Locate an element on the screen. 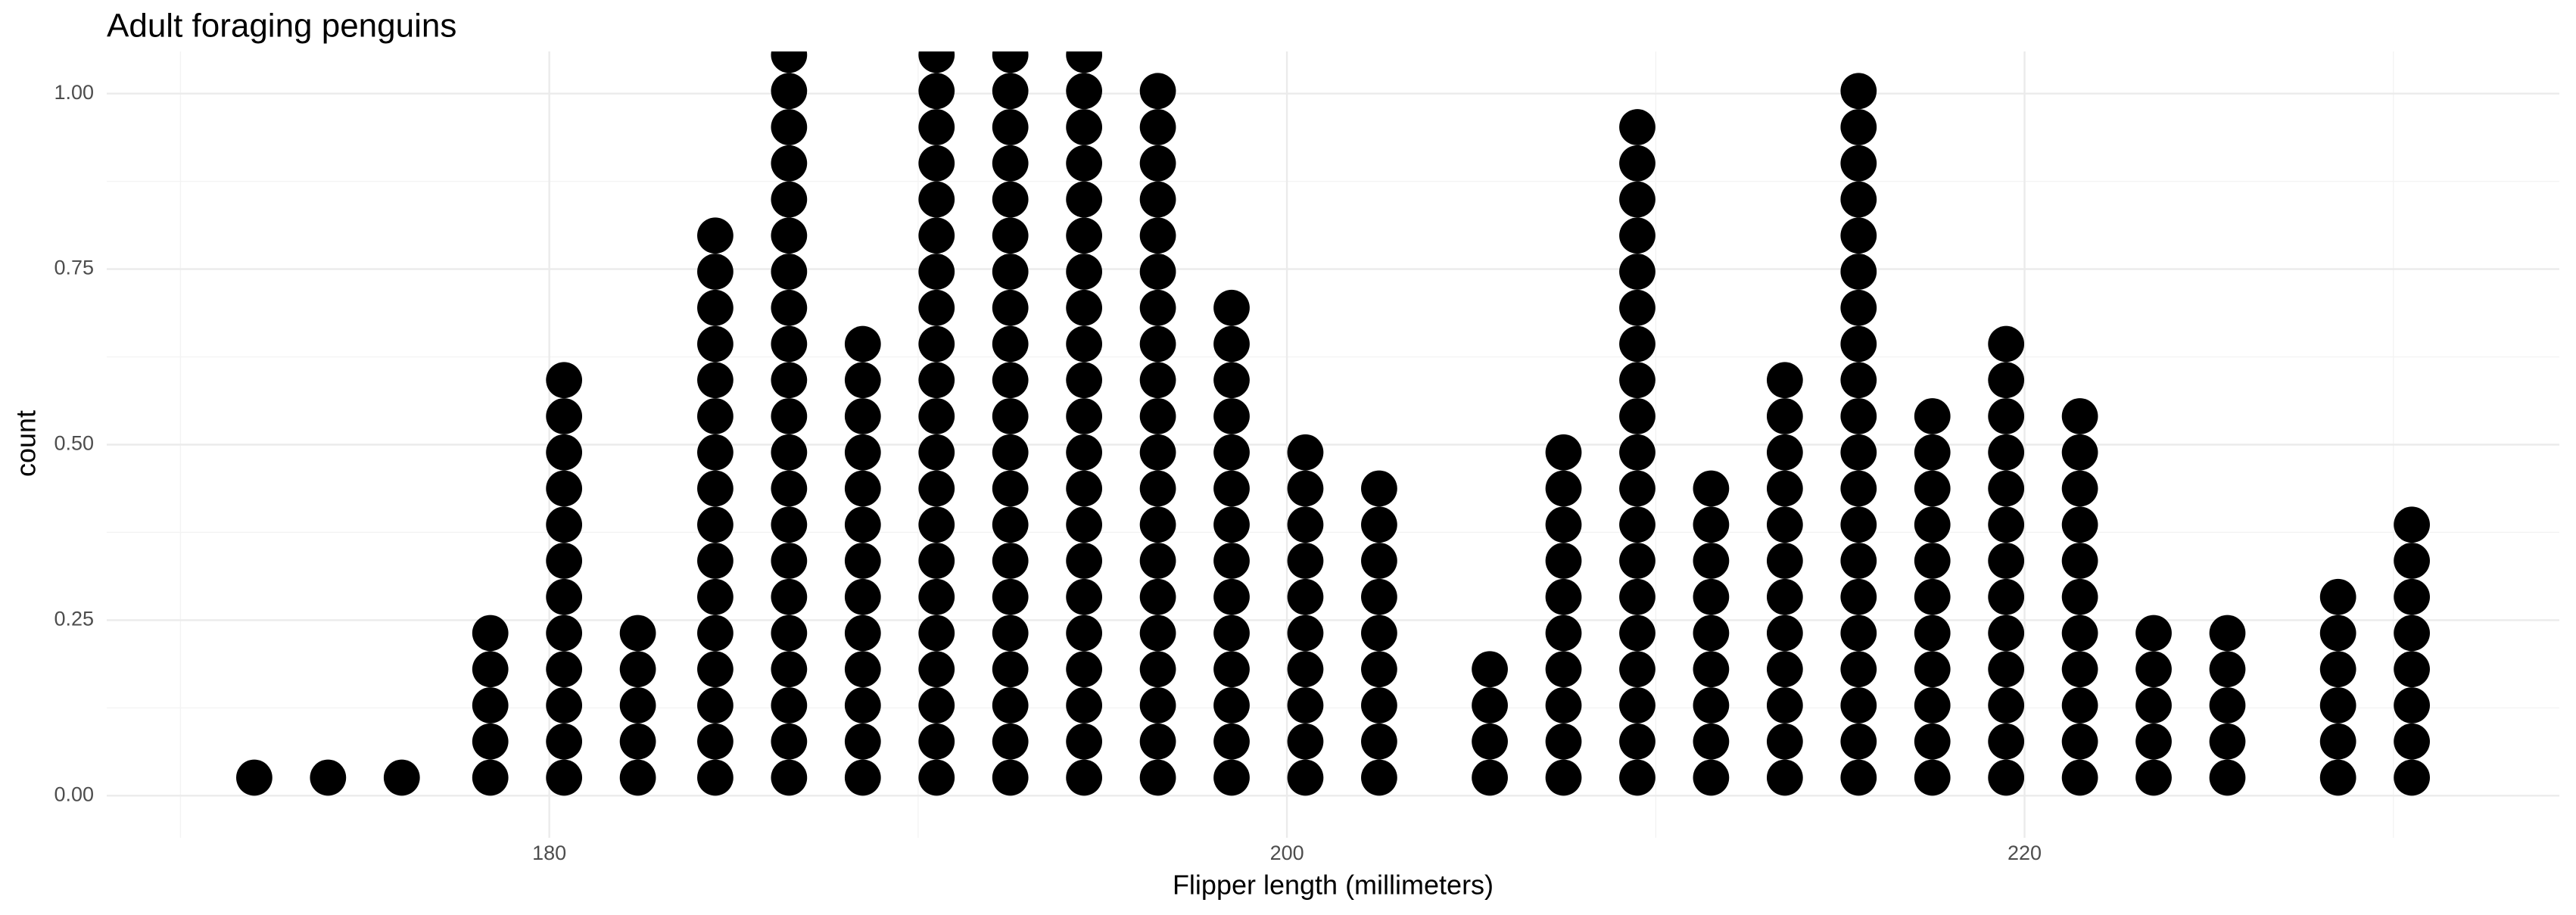 The image size is (2576, 915). x-tick-label: 200 is located at coordinates (1287, 853).